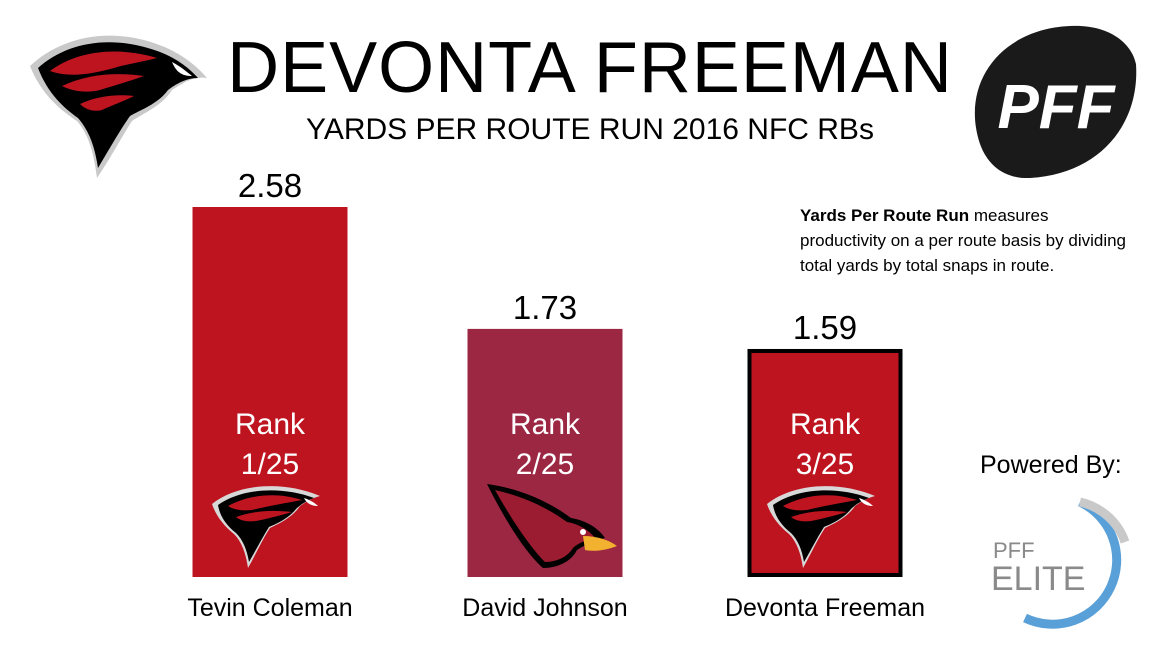 This screenshot has width=1152, height=648. I want to click on data-label: 2.58, so click(270, 185).